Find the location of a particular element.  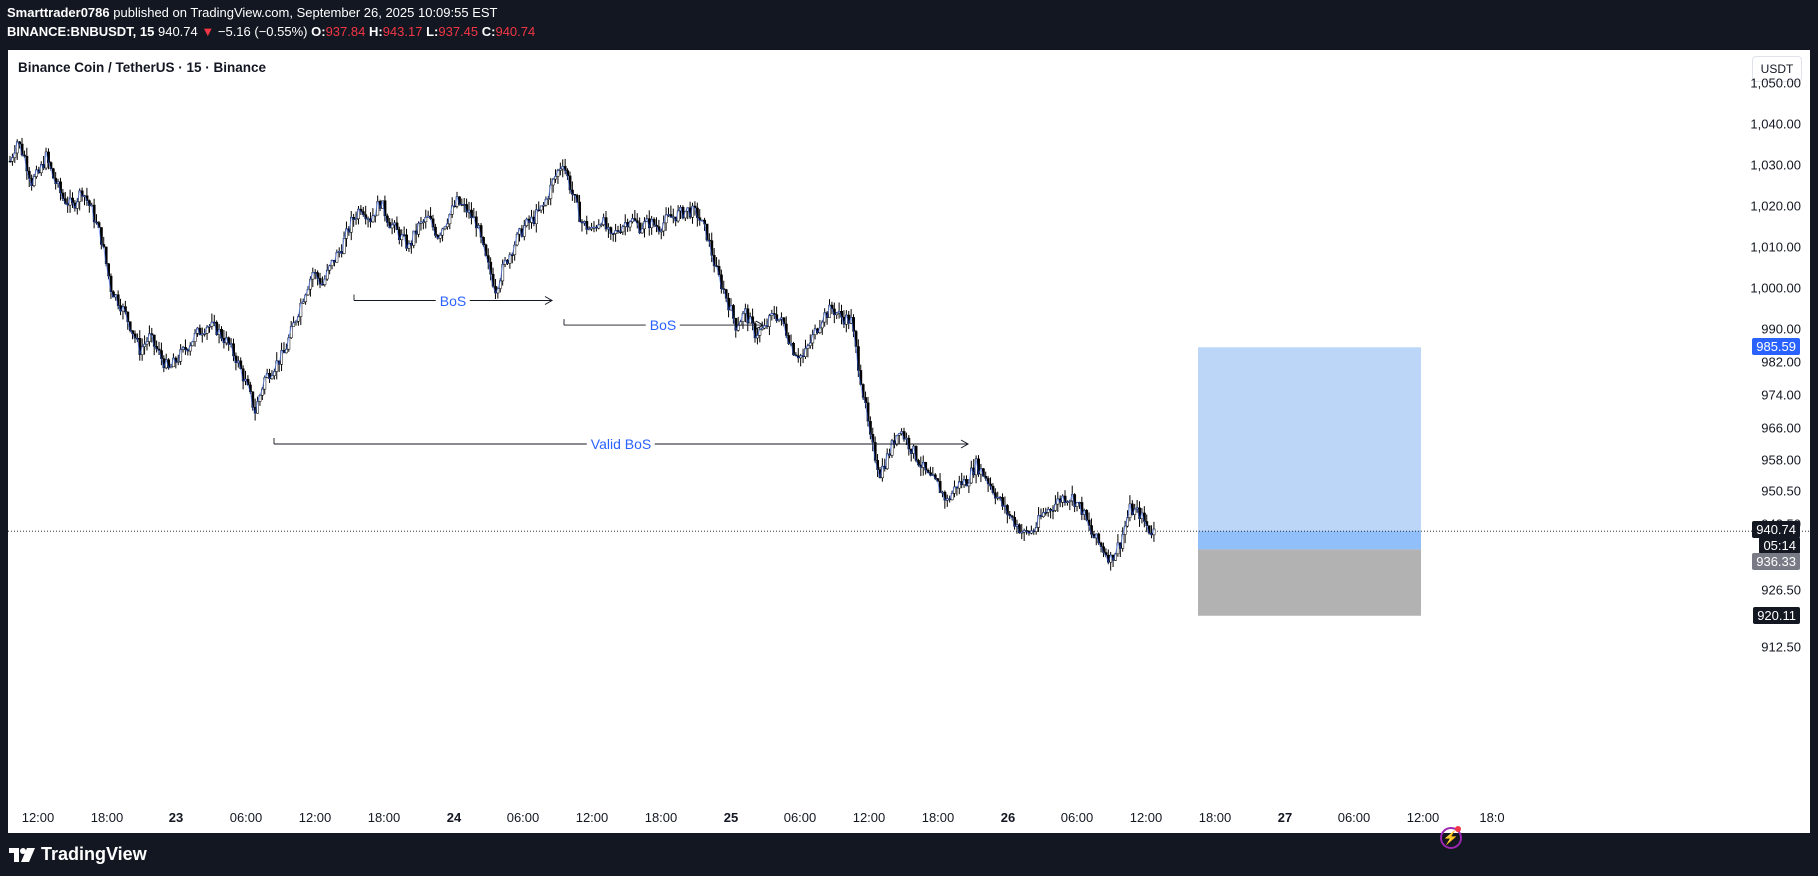

target-zone is located at coordinates (1309, 448).